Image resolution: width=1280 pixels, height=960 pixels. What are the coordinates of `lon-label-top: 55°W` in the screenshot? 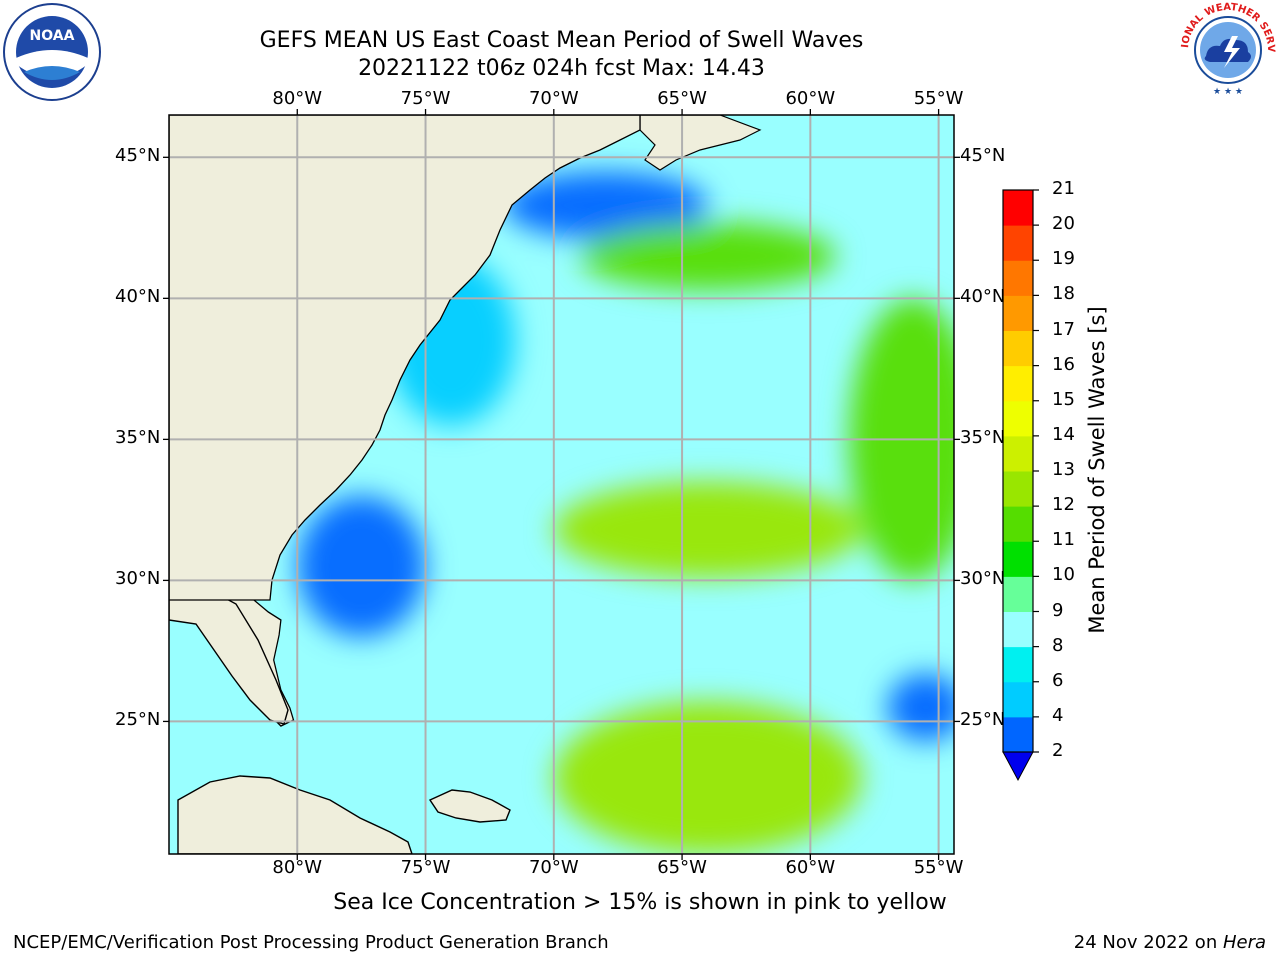 It's located at (938, 98).